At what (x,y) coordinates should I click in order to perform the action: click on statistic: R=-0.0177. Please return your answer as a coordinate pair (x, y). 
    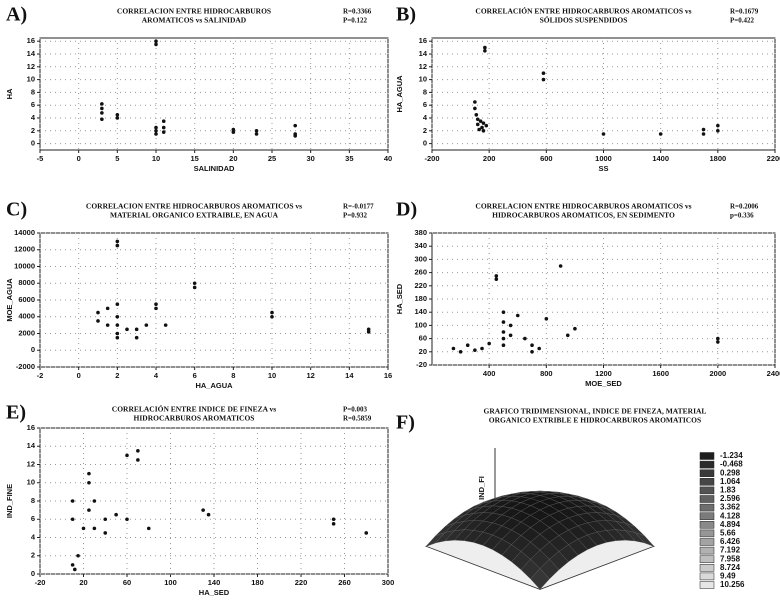
    Looking at the image, I should click on (358, 207).